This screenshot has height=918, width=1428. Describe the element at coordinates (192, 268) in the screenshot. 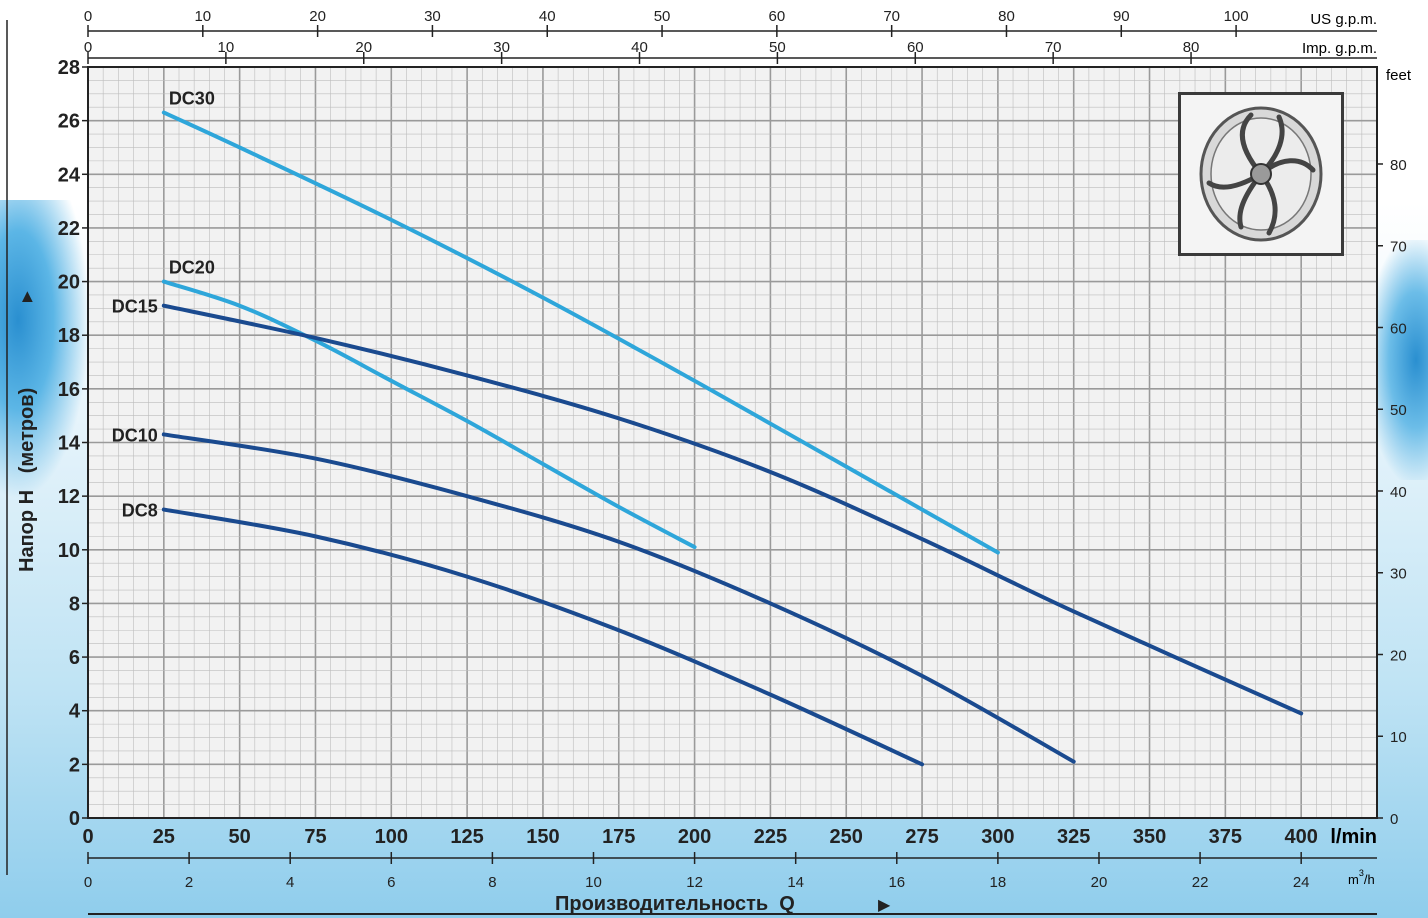

I see `series-label-dc20: DC20` at that location.